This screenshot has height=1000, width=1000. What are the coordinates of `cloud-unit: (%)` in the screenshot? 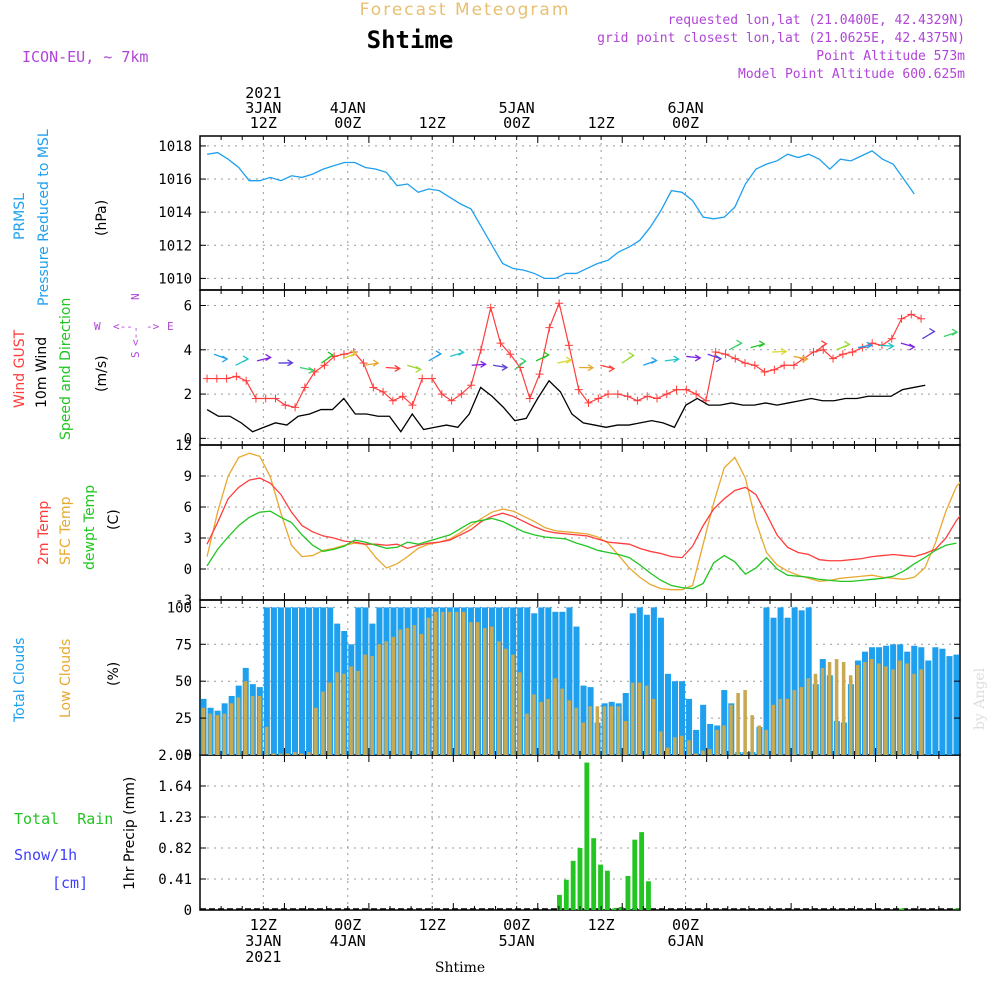 It's located at (114, 674).